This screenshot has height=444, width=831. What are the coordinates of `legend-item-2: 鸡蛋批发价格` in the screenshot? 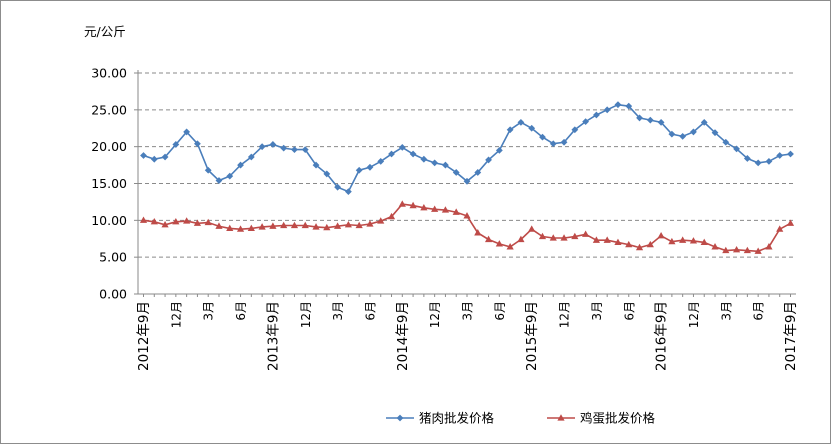 It's located at (601, 418).